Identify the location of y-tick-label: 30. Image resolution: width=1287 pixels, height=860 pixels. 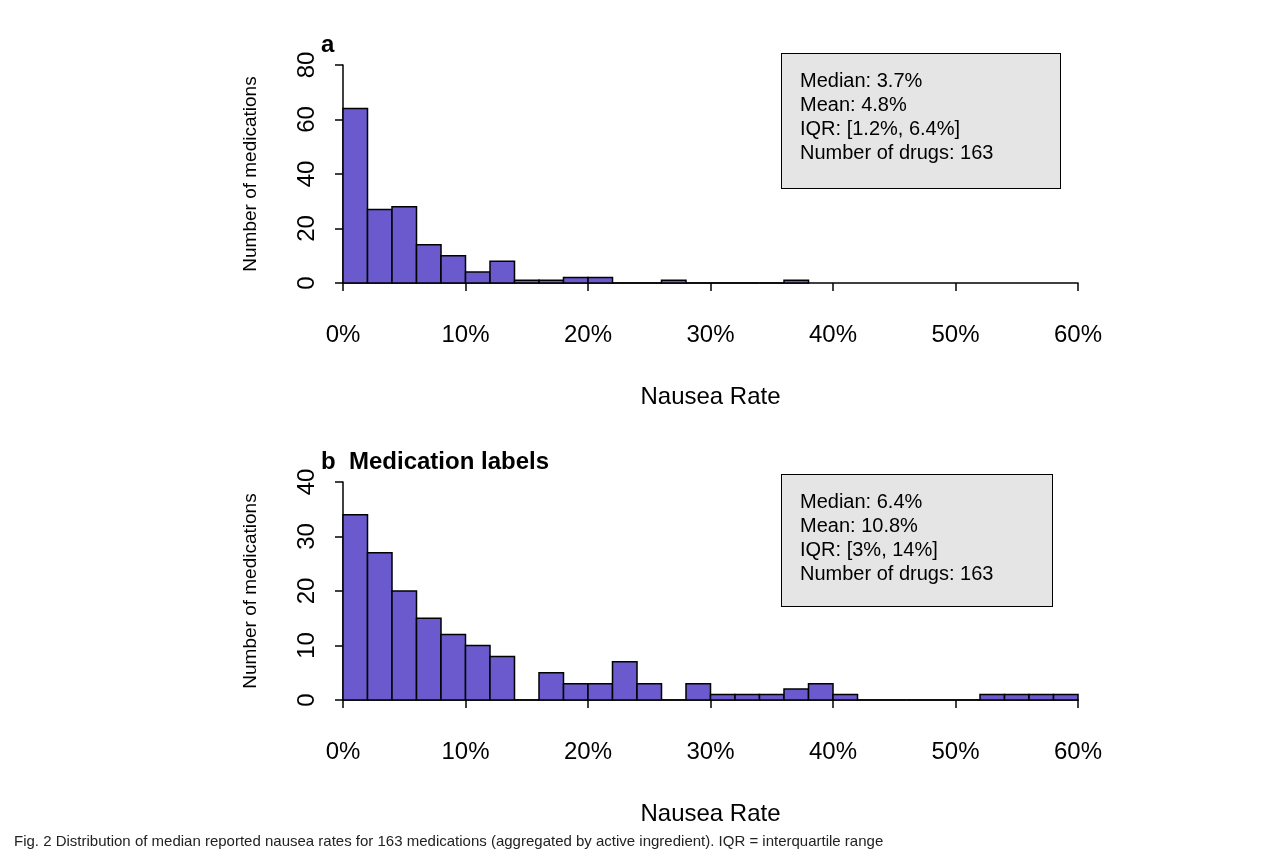
(305, 536).